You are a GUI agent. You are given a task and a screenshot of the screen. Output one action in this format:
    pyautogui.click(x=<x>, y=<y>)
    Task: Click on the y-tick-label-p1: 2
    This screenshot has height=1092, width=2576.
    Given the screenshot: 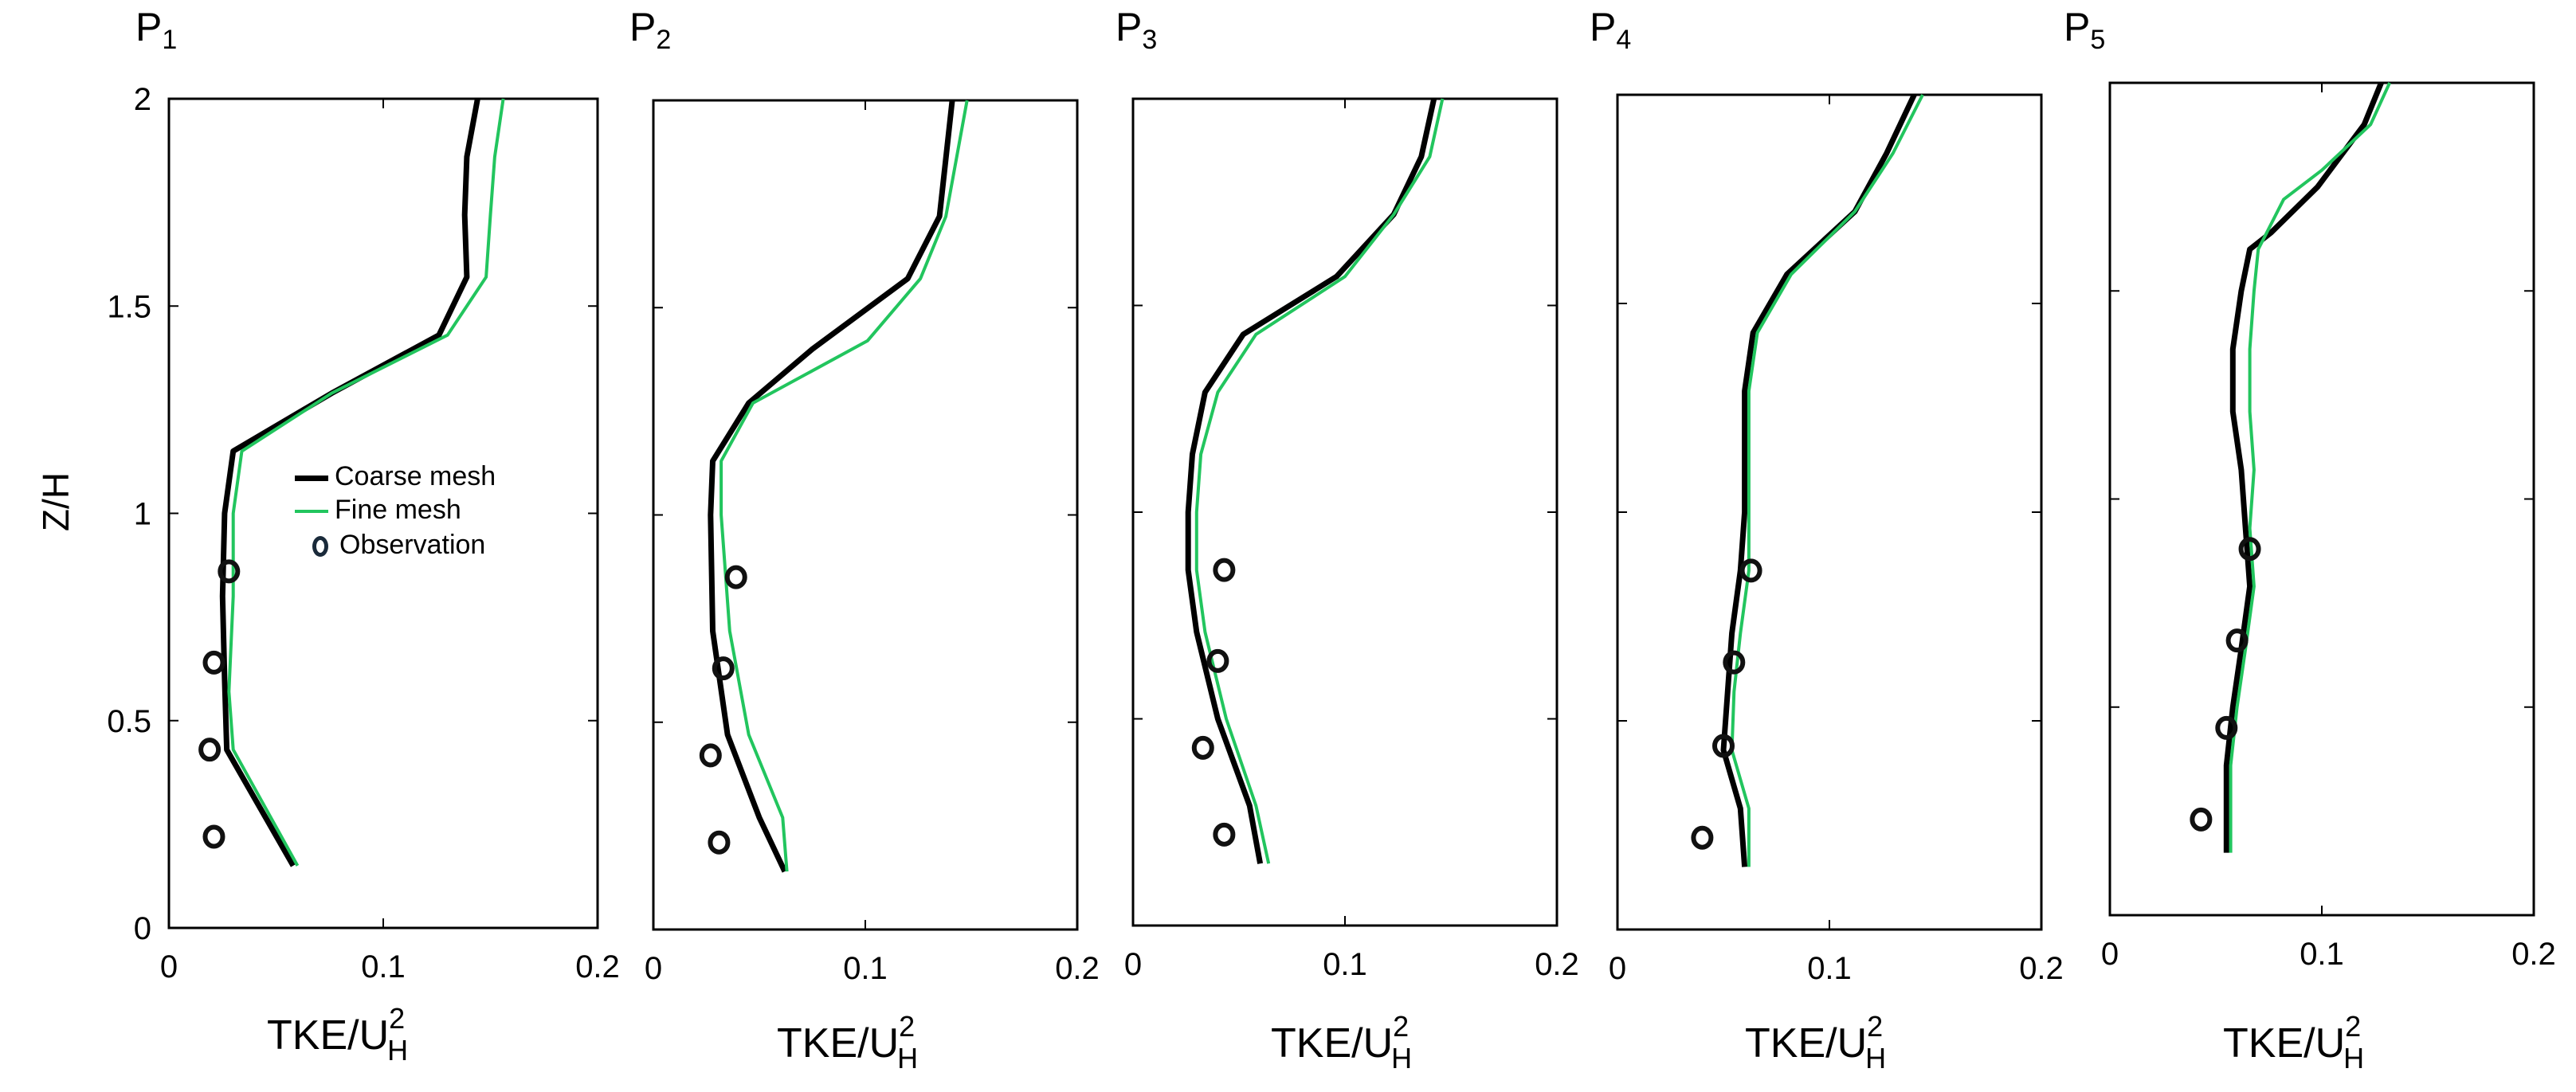 What is the action you would take?
    pyautogui.click(x=142, y=99)
    